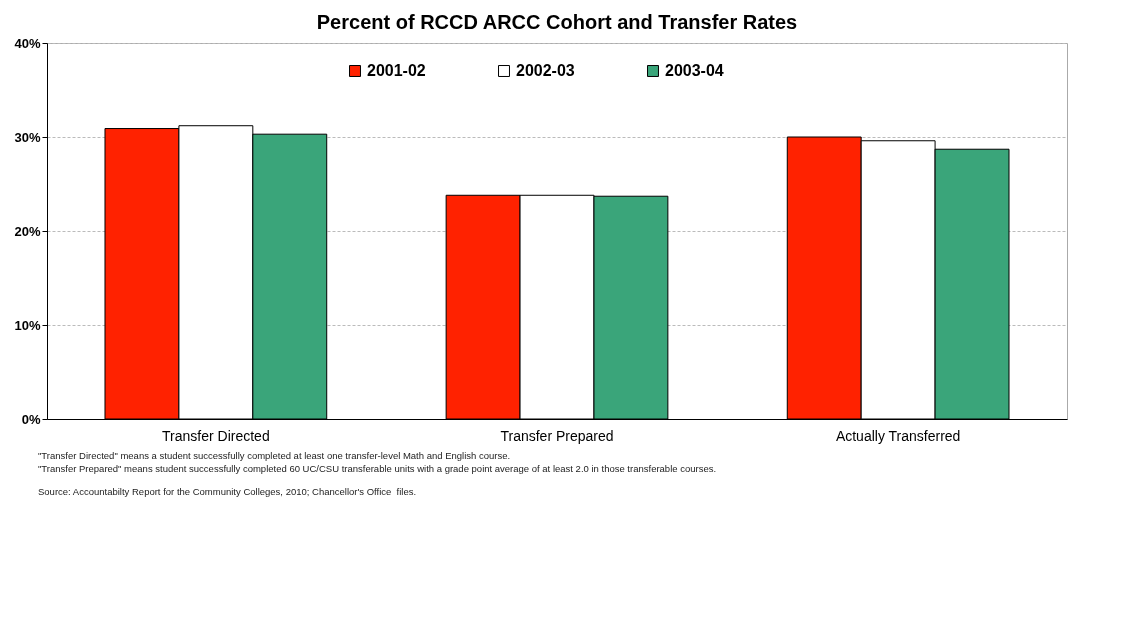  I want to click on x-tick-label: Actually Transferred, so click(898, 435).